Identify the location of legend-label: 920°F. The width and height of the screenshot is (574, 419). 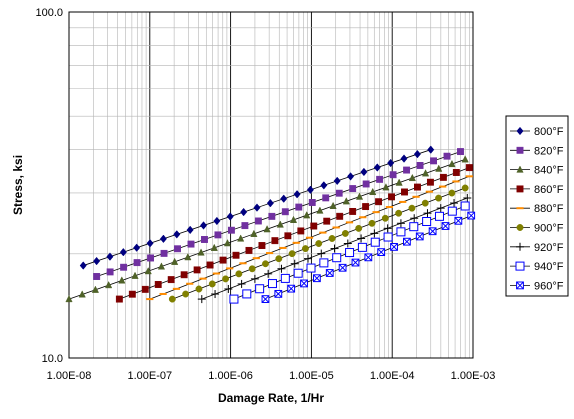
(549, 248).